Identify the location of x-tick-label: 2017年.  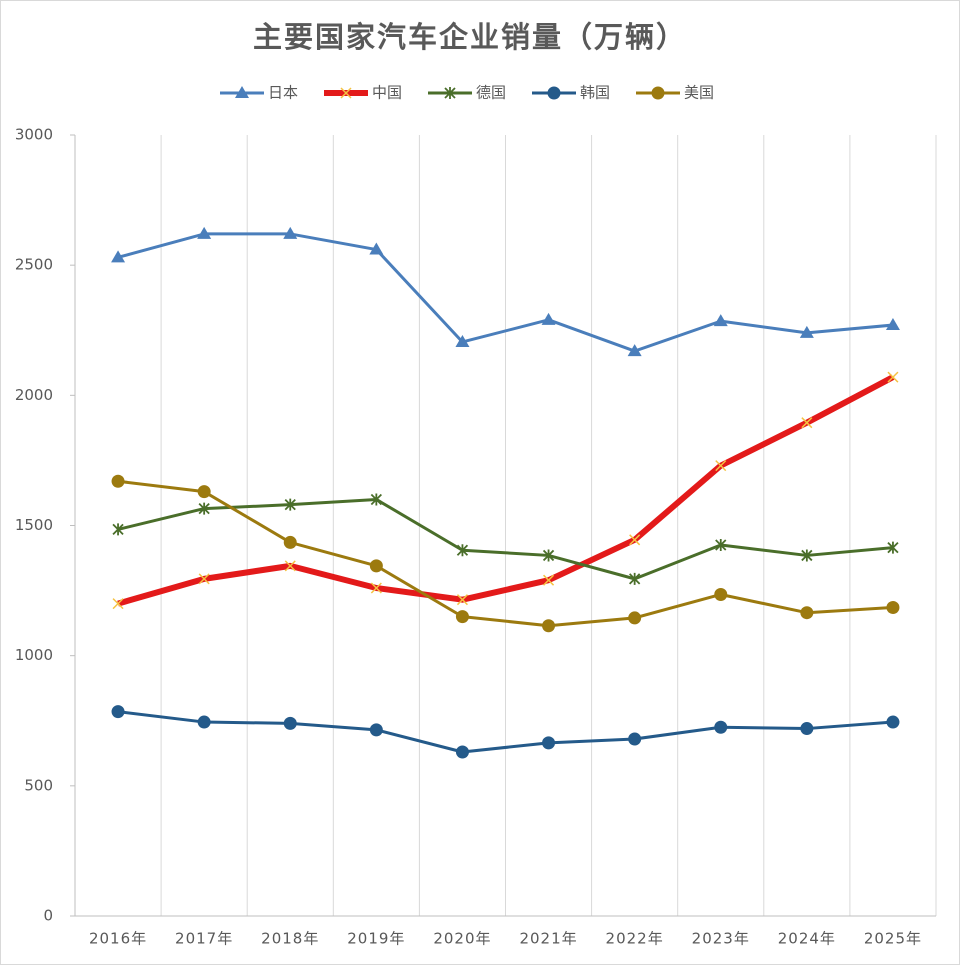
(204, 939).